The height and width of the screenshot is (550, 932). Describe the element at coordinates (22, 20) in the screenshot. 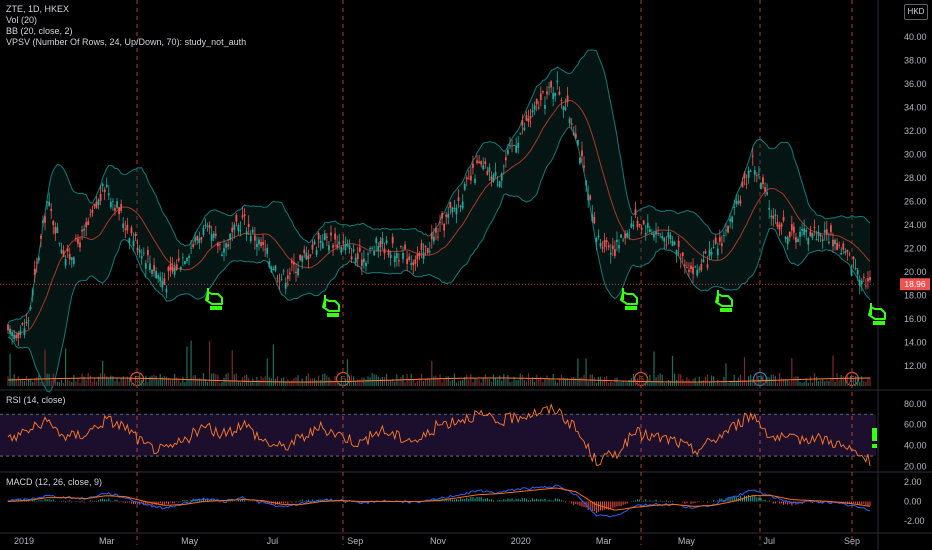

I see `volume-legend: Vol (20)` at that location.